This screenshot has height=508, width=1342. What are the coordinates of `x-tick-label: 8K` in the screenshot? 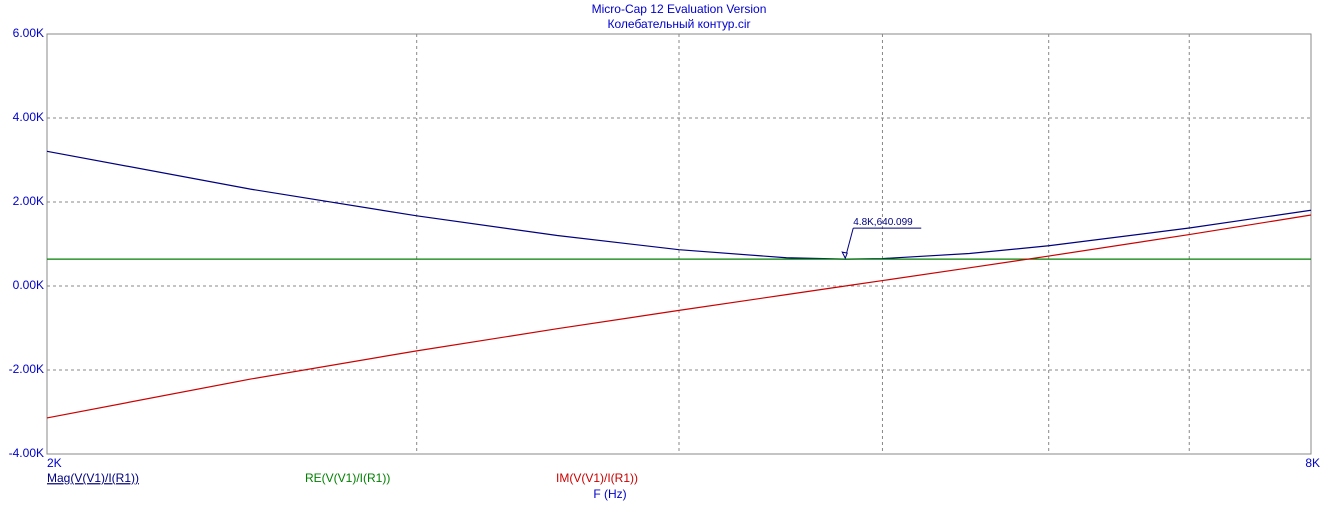 It's located at (1312, 463).